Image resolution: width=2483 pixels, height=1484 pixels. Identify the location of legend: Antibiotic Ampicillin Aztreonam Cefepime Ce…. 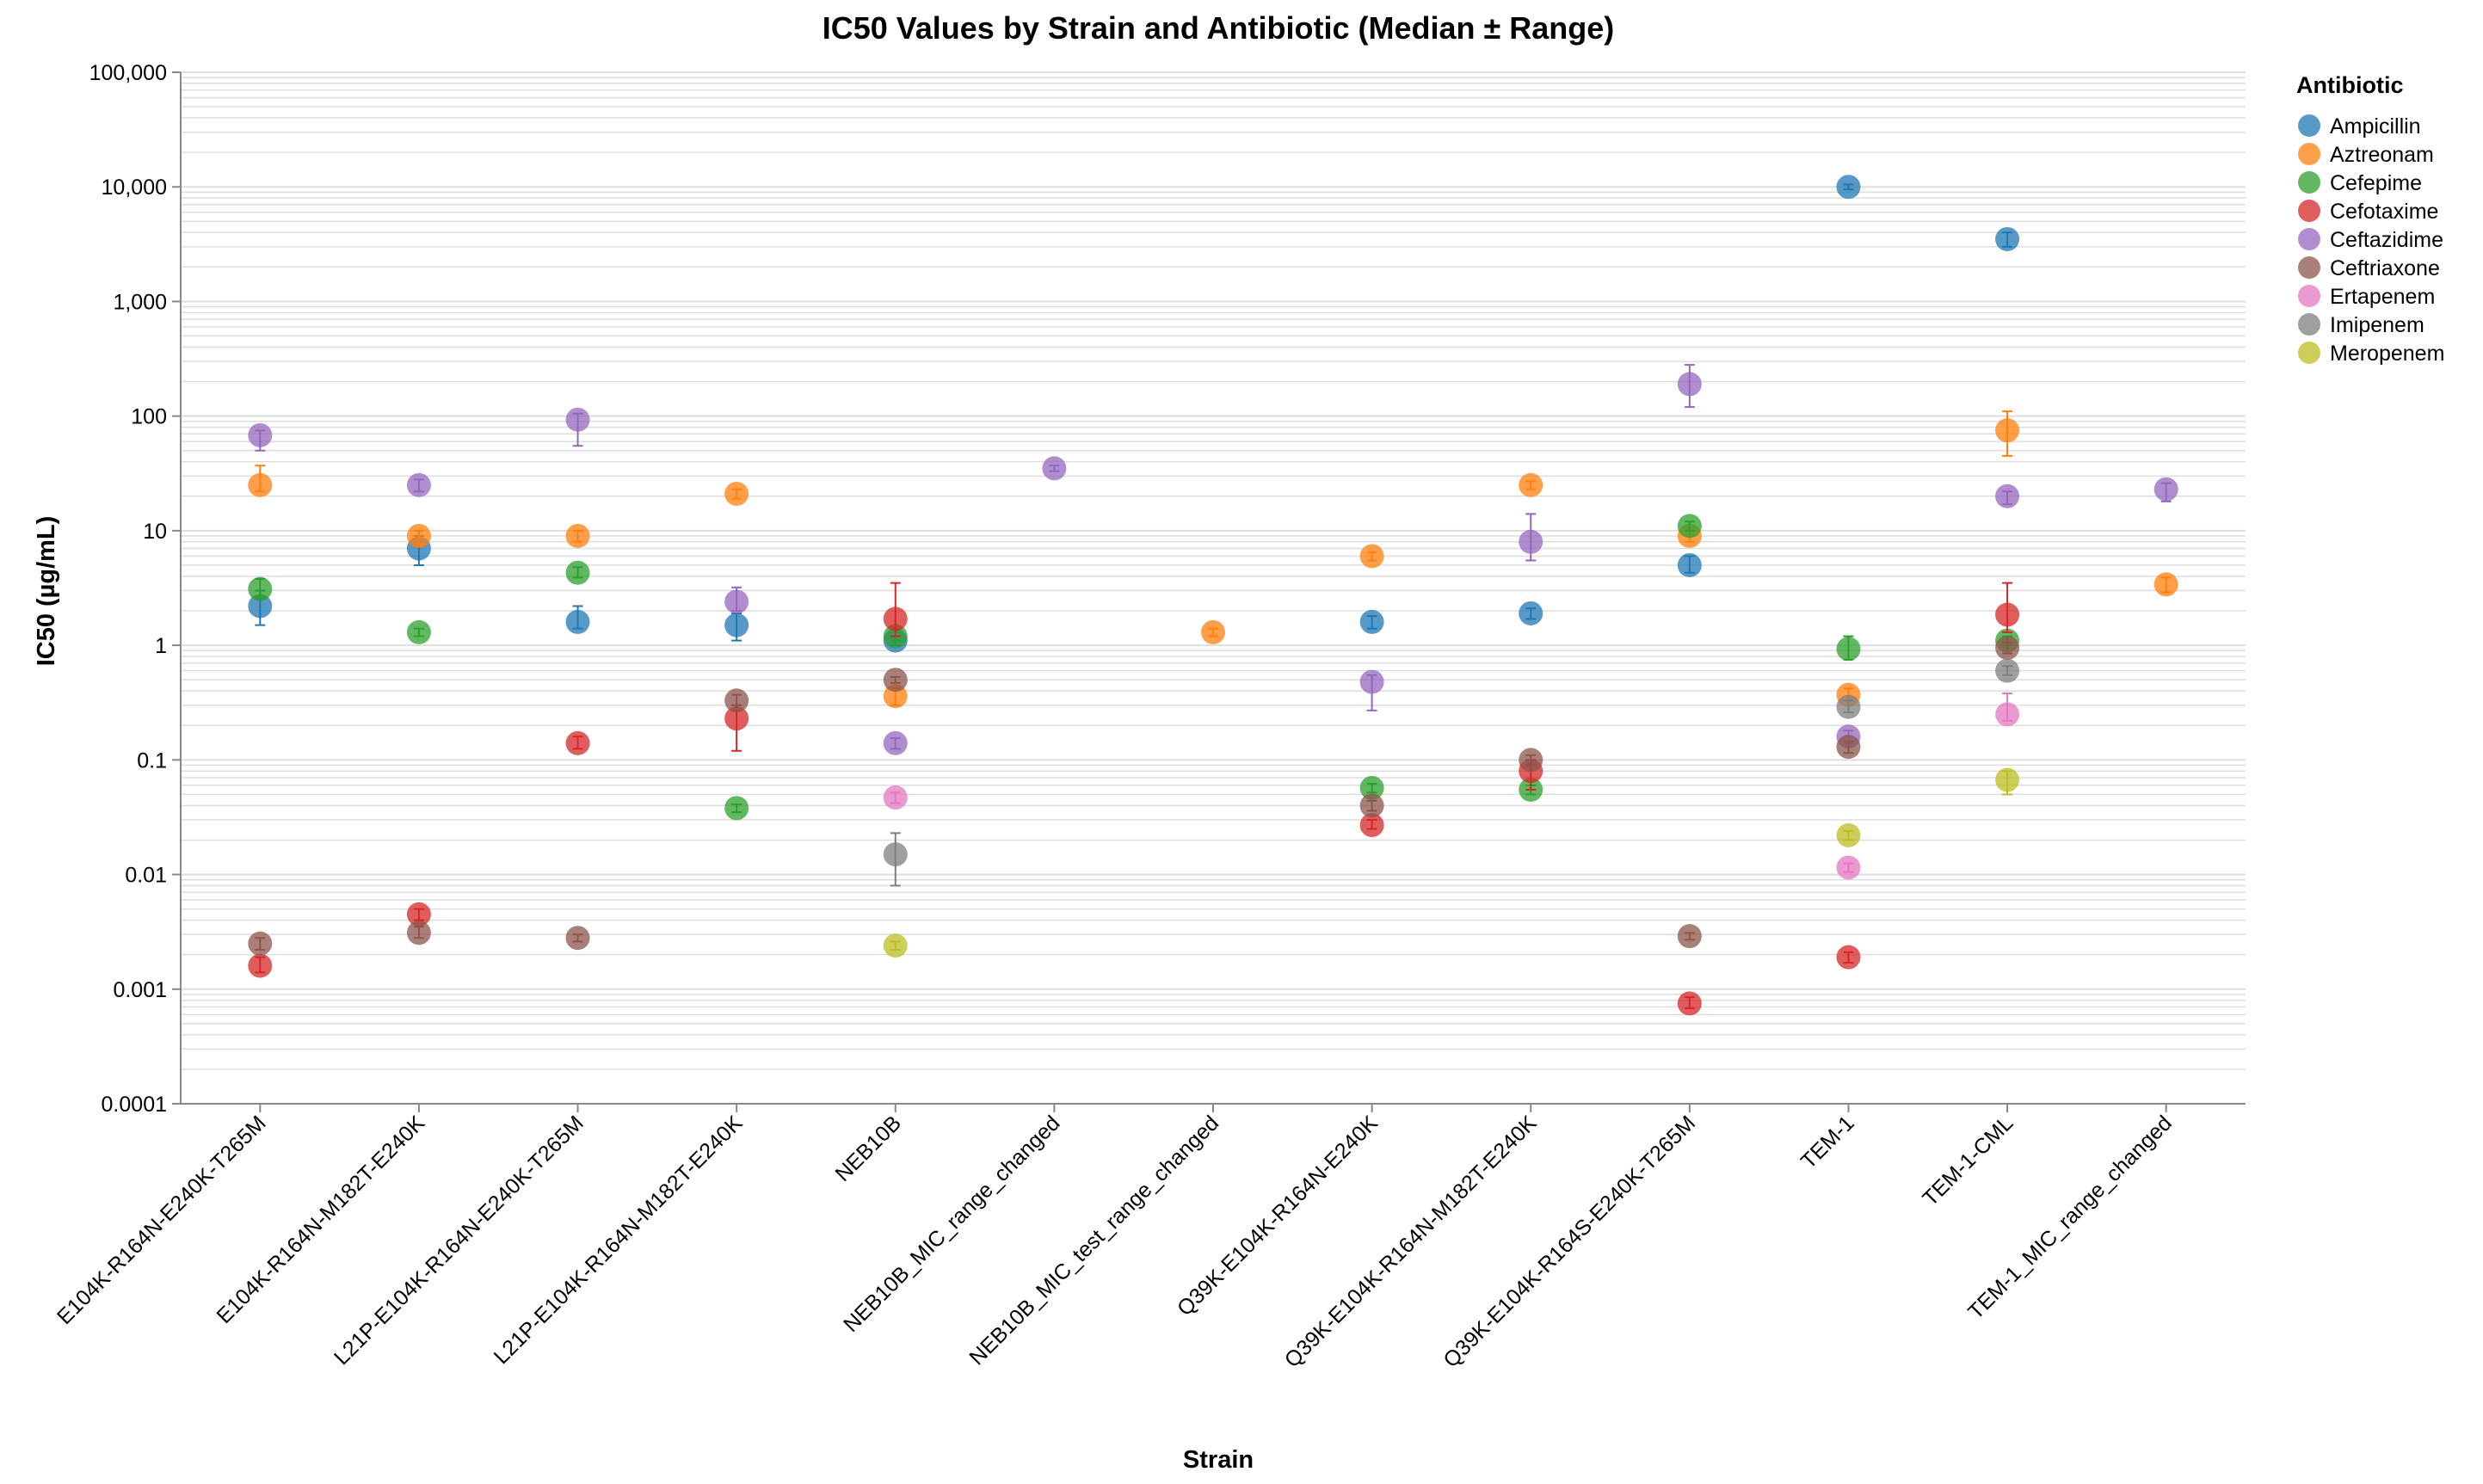
(2370, 219).